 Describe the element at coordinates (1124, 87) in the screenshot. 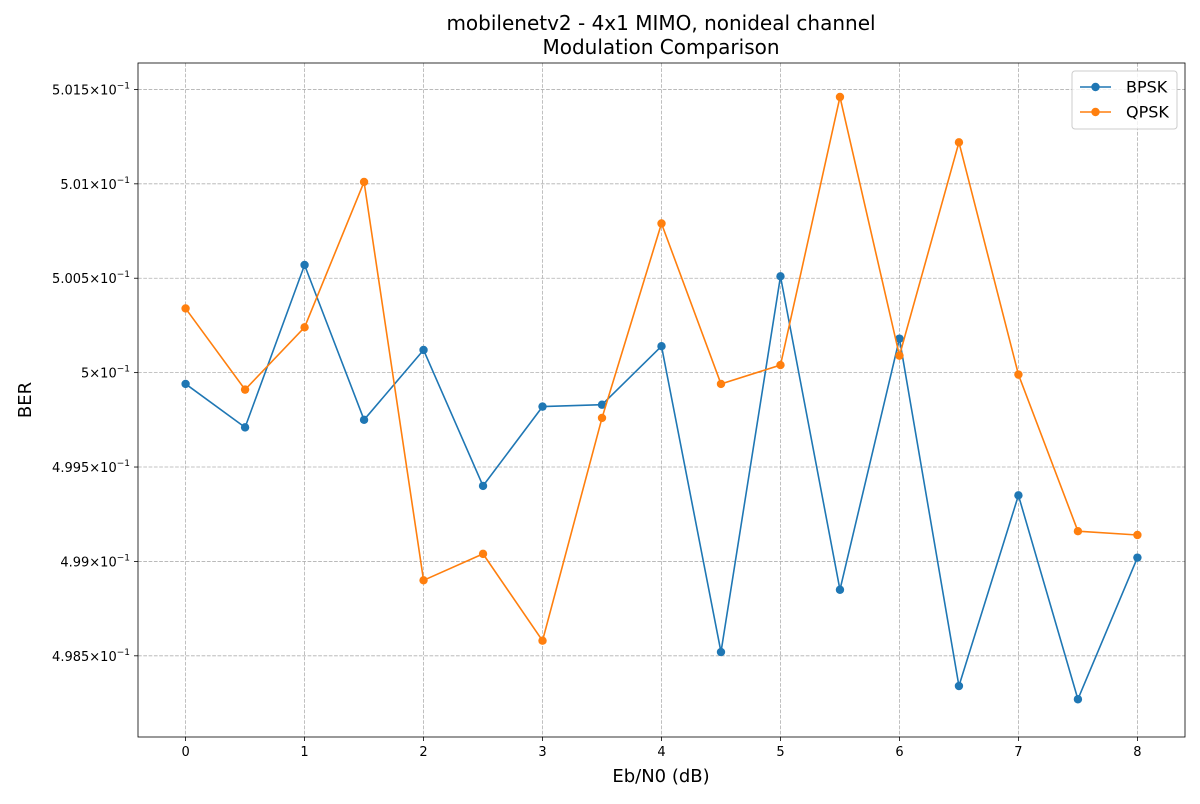

I see `legend-entry-bpsk: BPSK` at that location.